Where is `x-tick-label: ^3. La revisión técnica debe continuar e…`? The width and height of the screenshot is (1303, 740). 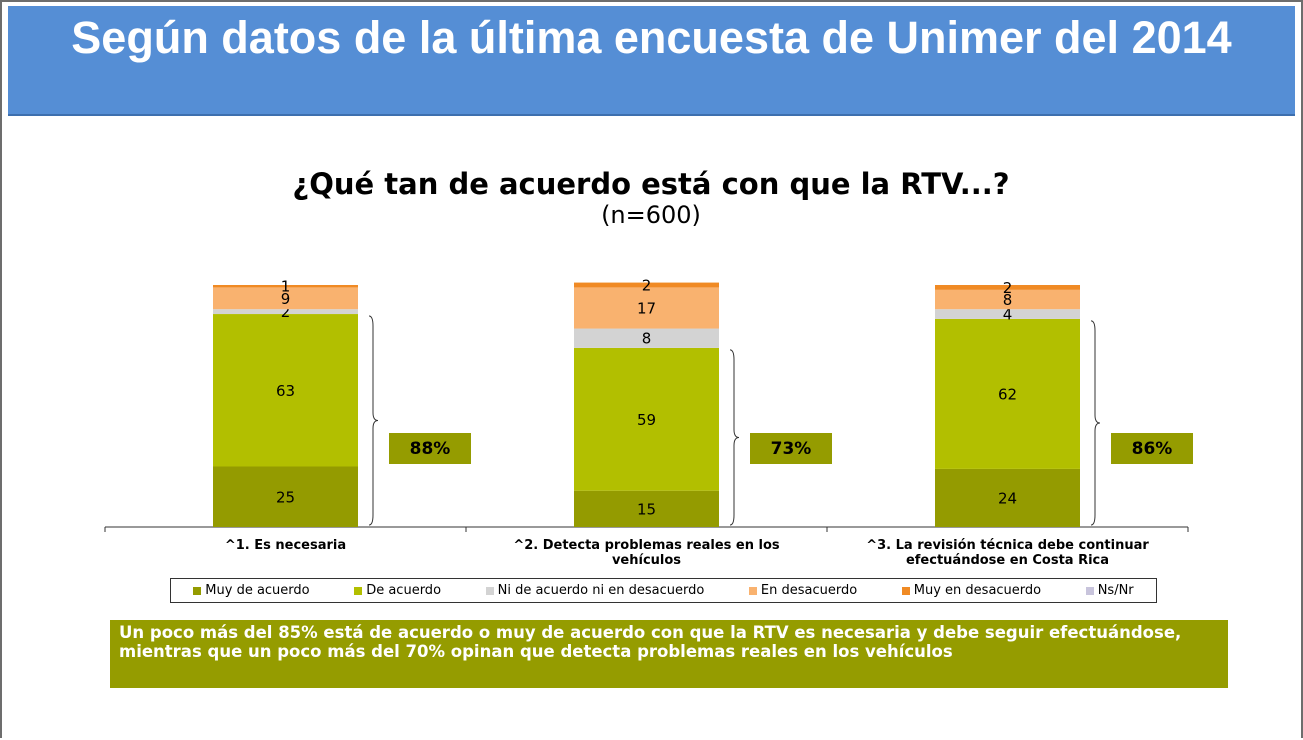
x-tick-label: ^3. La revisión técnica debe continuar e… is located at coordinates (1007, 553).